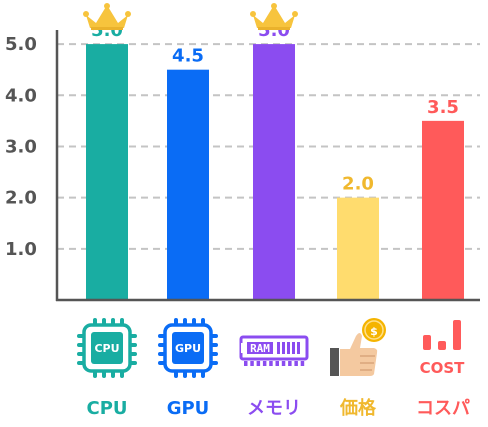 Image resolution: width=488 pixels, height=427 pixels. I want to click on gpu-chip-icon: GPU, so click(188, 348).